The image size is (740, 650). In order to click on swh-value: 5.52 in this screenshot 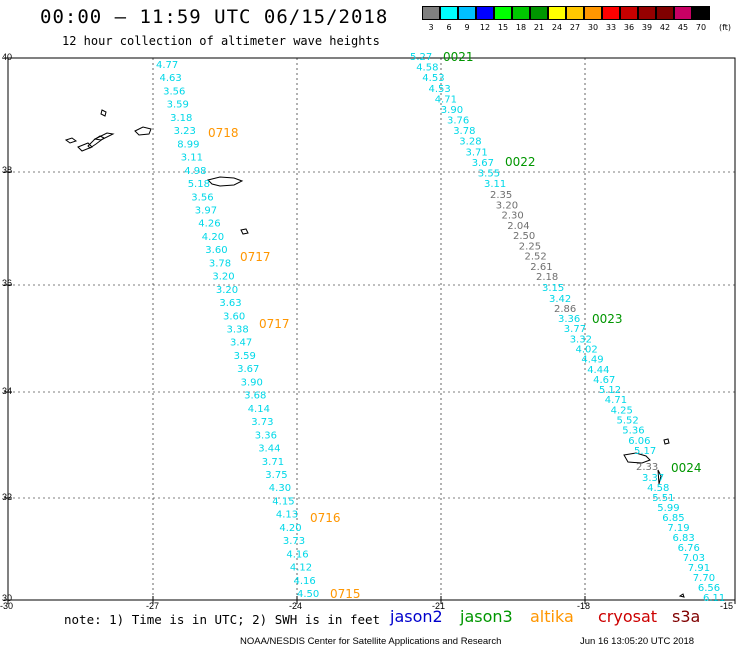, I will do `click(628, 421)`.